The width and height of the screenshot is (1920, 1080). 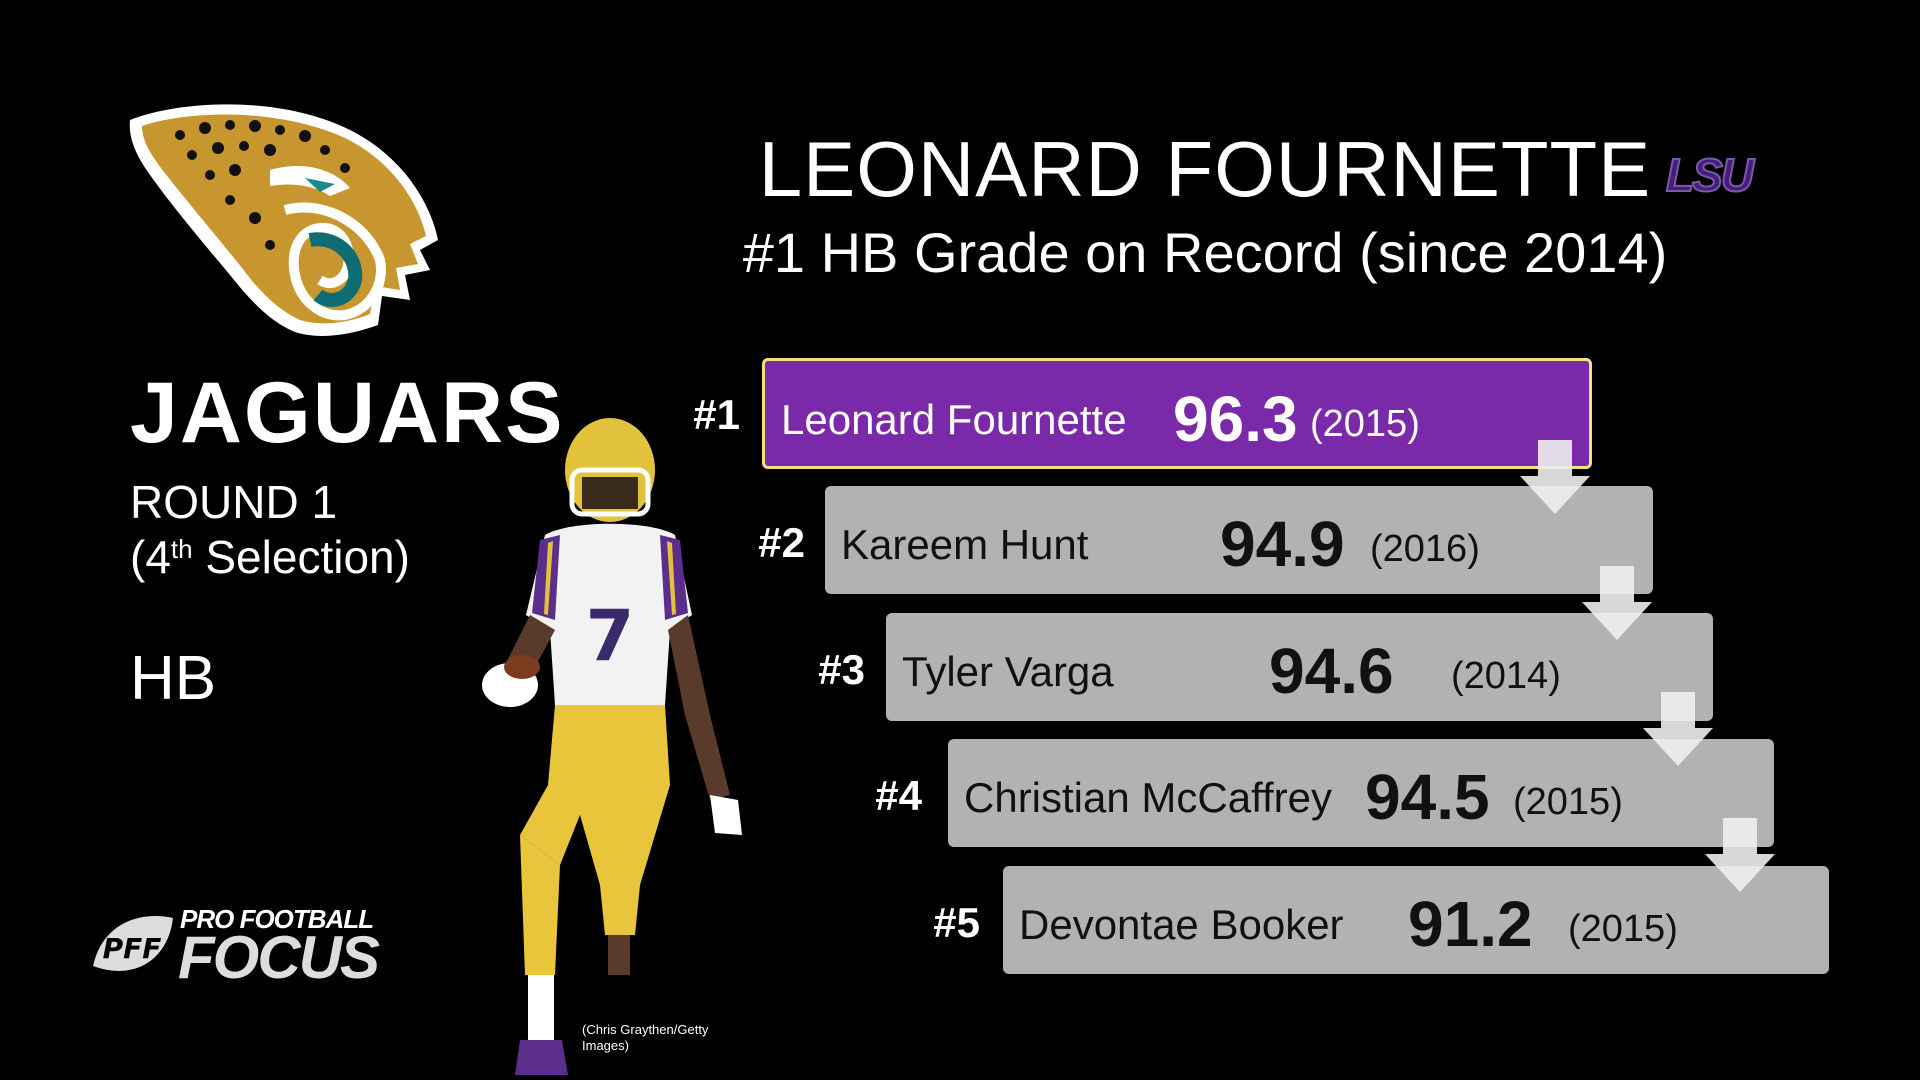 What do you see at coordinates (612, 746) in the screenshot?
I see `player-photo: 7` at bounding box center [612, 746].